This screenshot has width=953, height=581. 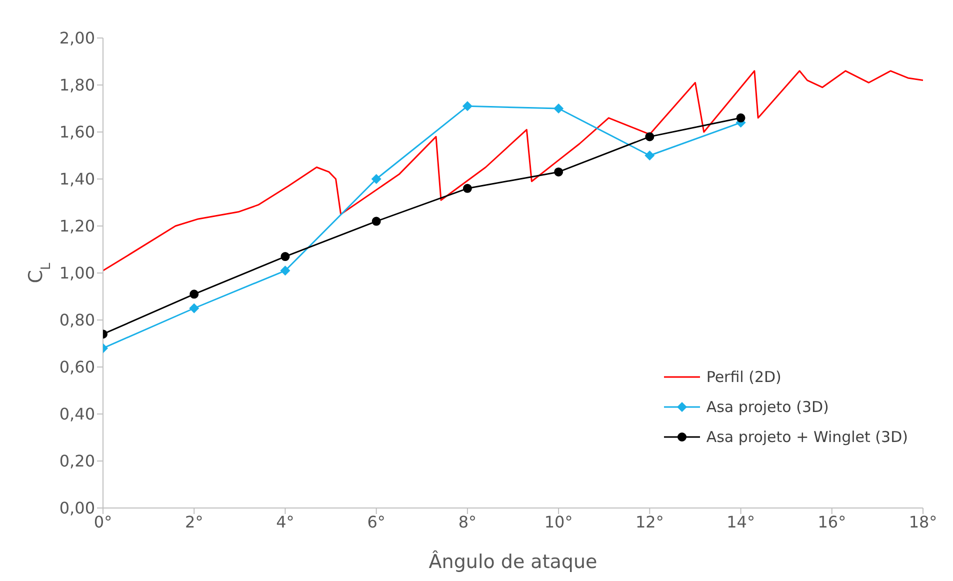 What do you see at coordinates (467, 522) in the screenshot?
I see `x-tick-label: 8°` at bounding box center [467, 522].